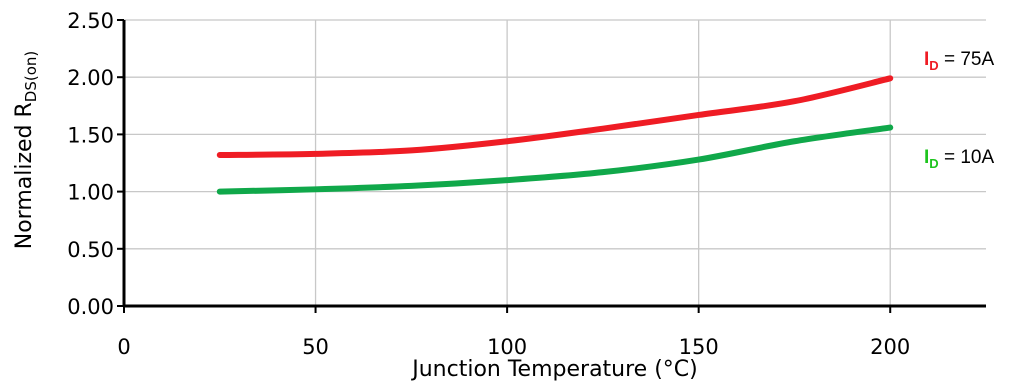  Describe the element at coordinates (90, 307) in the screenshot. I see `y-tick-label-0: 0.00` at that location.